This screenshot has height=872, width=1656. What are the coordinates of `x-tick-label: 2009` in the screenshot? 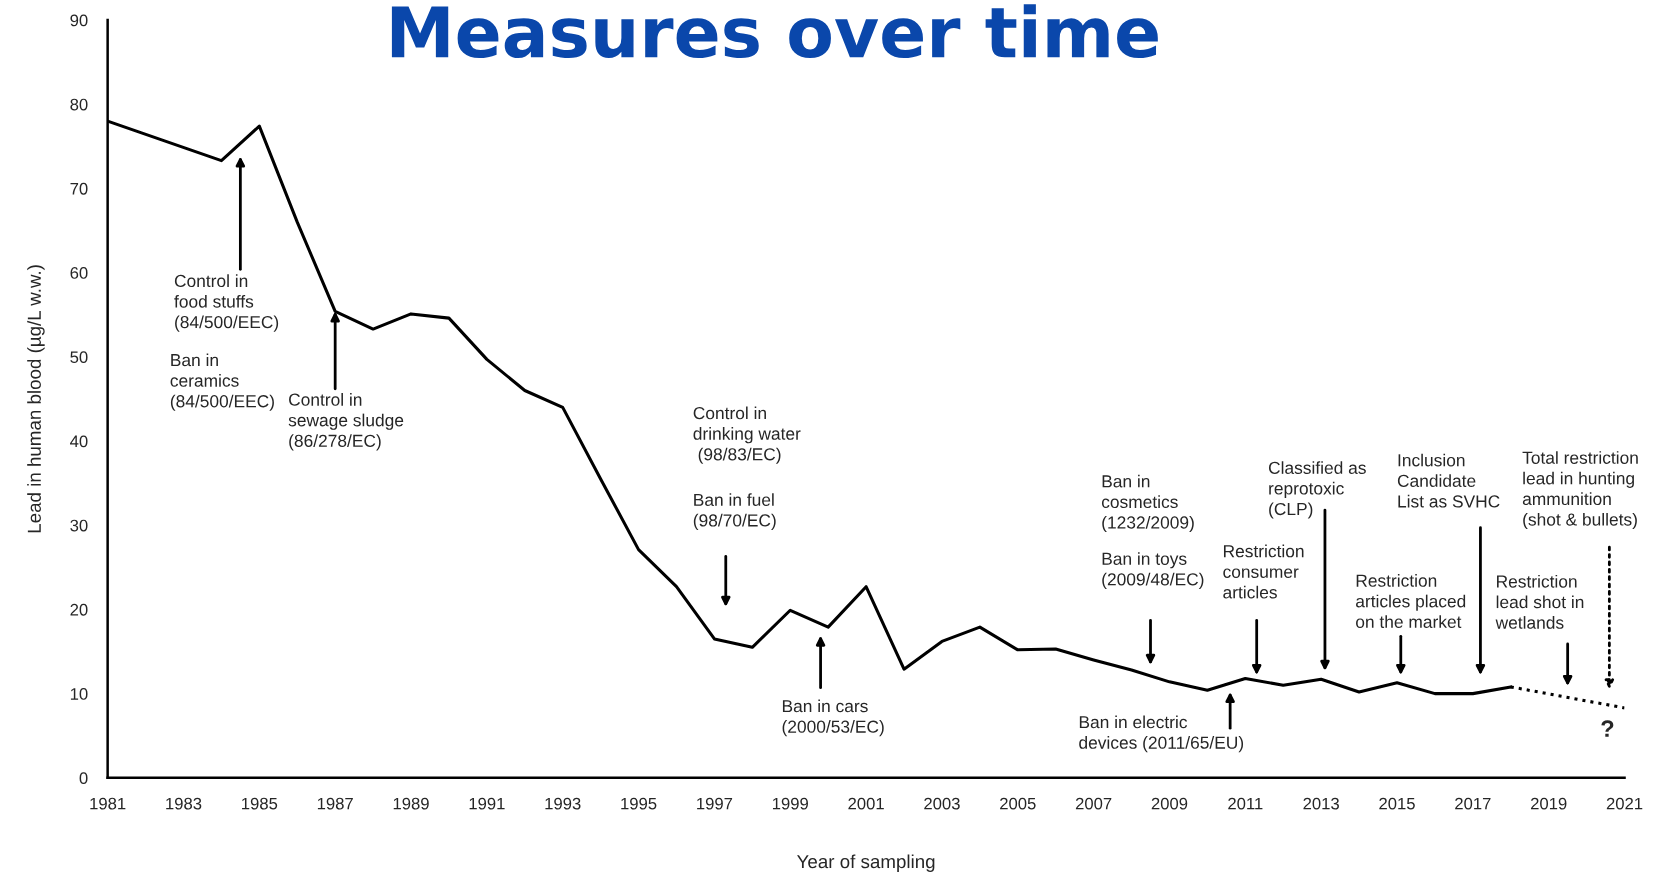 It's located at (1169, 803).